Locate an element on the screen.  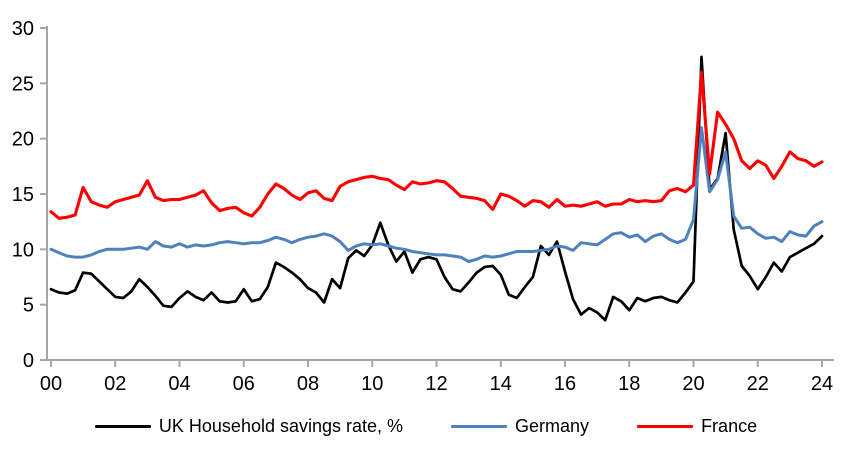
x-tick-label: 12 is located at coordinates (436, 384).